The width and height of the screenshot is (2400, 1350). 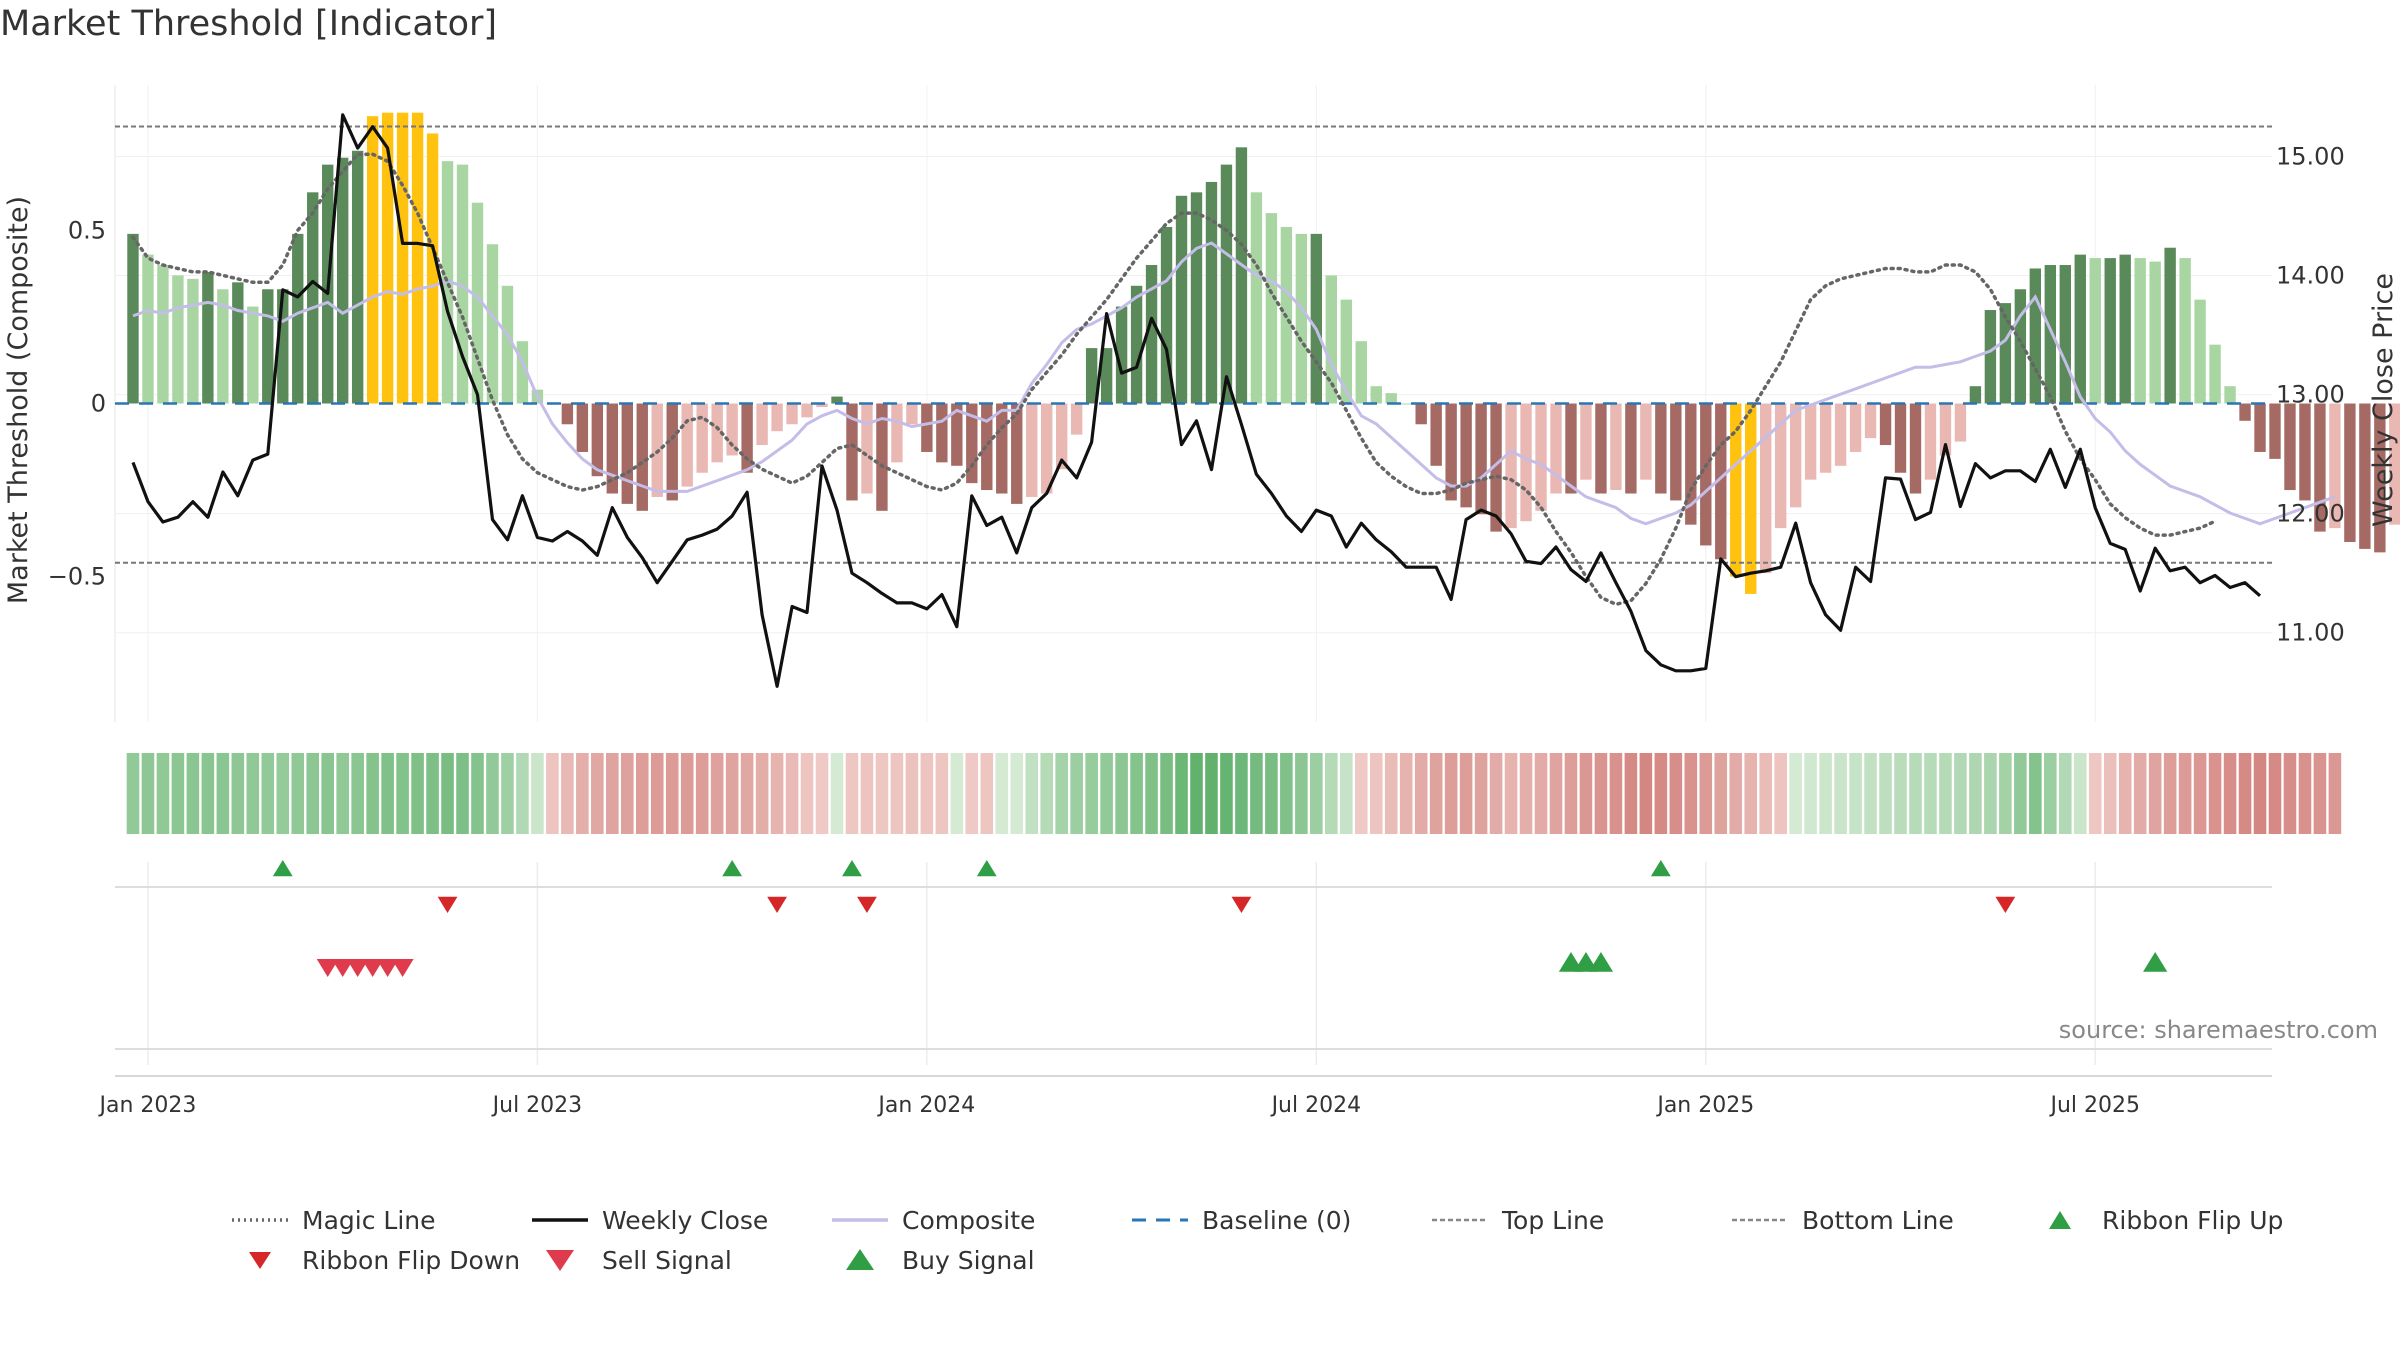 I want to click on x-tick-label: Jul 2024, so click(x=1316, y=1105).